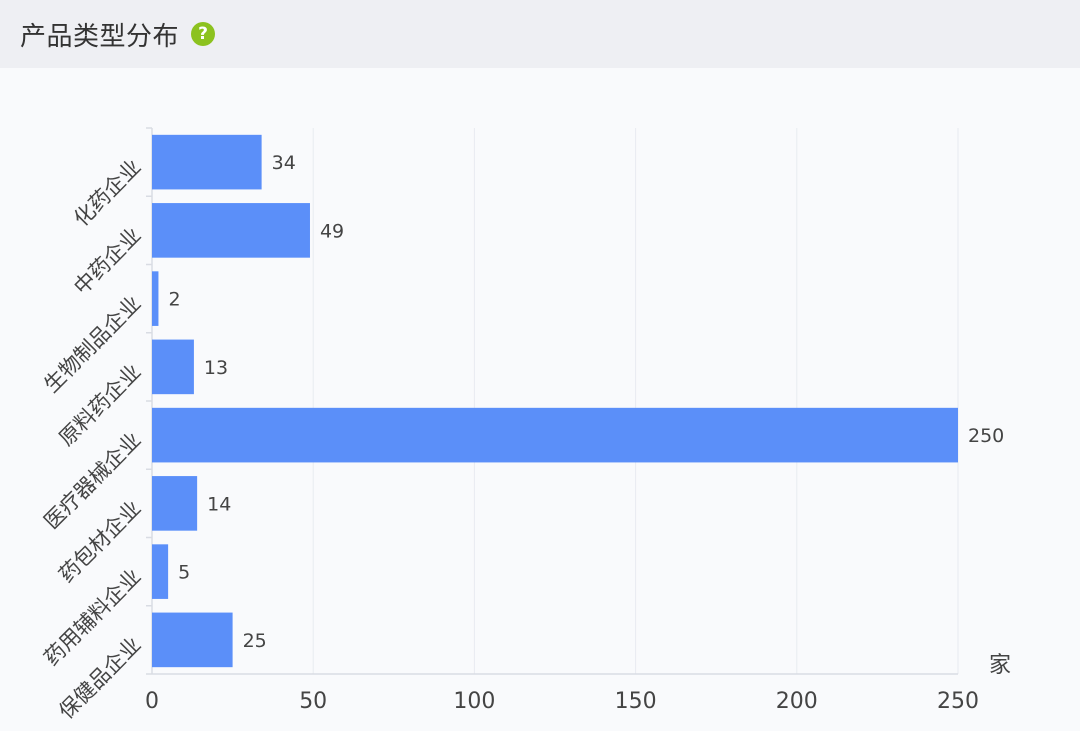 This screenshot has width=1080, height=731. Describe the element at coordinates (540, 34) in the screenshot. I see `panel-header: 产品类型分布 ?` at that location.